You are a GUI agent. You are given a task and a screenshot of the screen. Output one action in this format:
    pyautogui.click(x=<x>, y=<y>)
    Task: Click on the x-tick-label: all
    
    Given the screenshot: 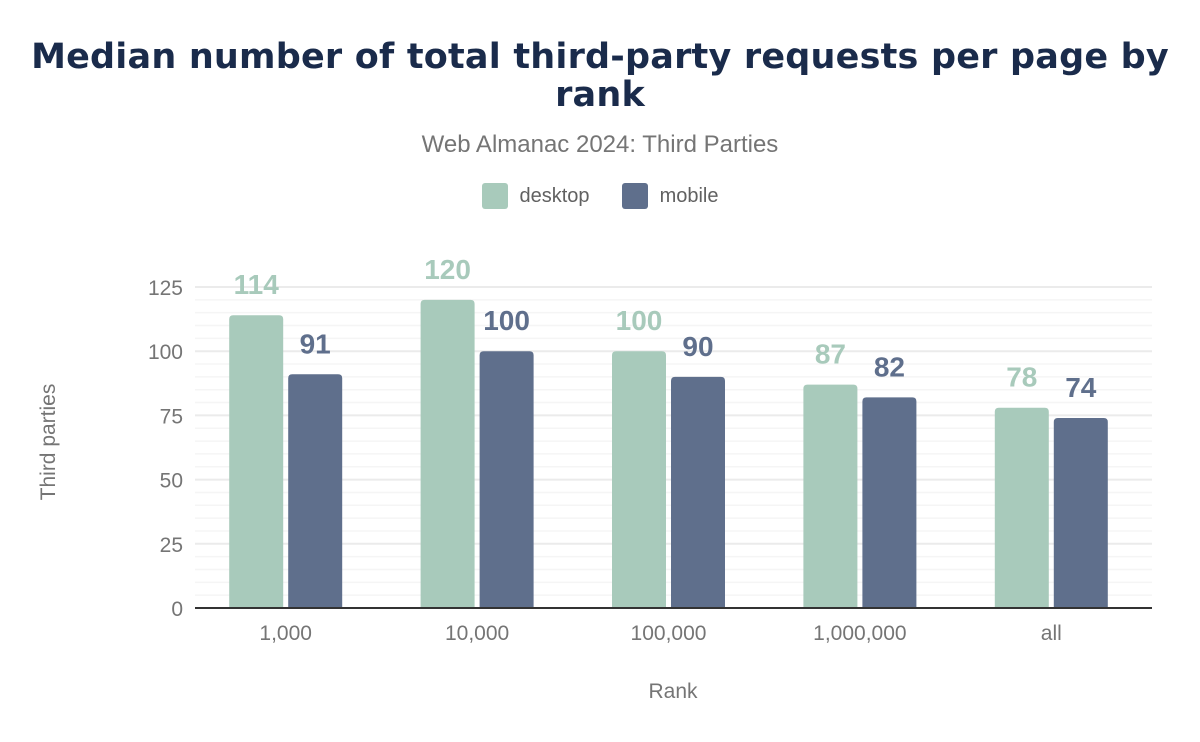 What is the action you would take?
    pyautogui.click(x=1051, y=633)
    